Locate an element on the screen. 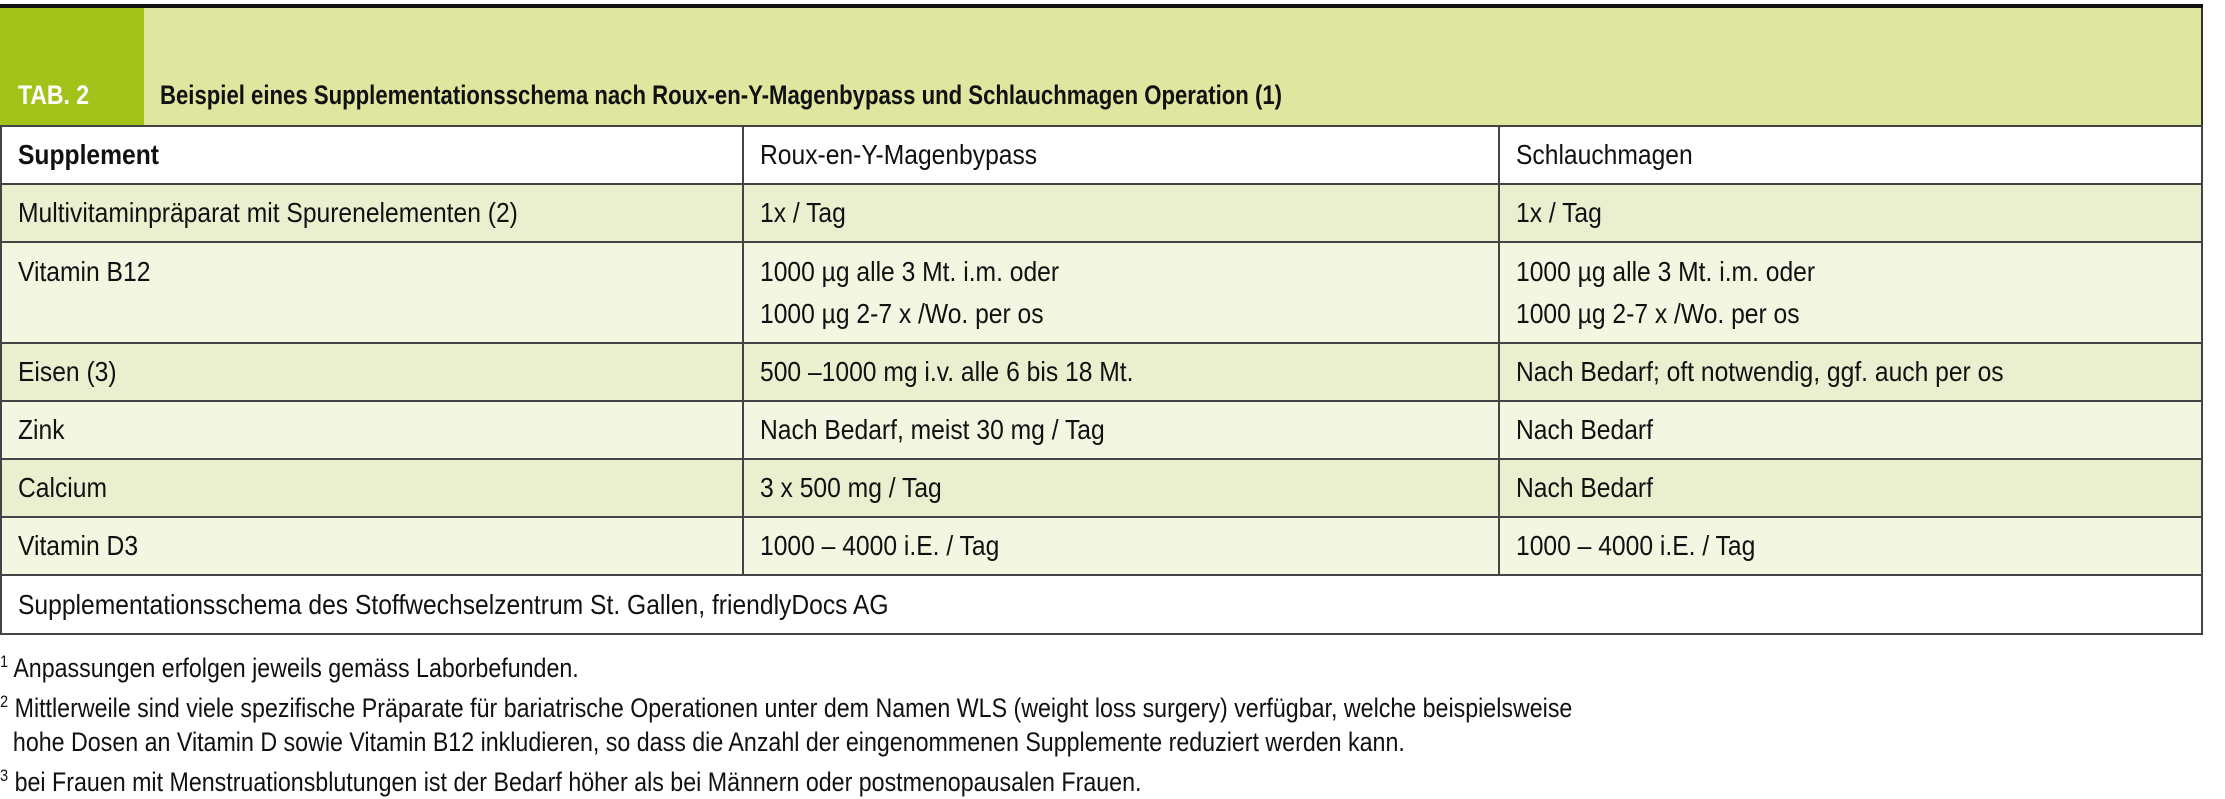 This screenshot has height=799, width=2225. column-header-bypass: Roux-en-Y-Magenbypass is located at coordinates (1121, 155).